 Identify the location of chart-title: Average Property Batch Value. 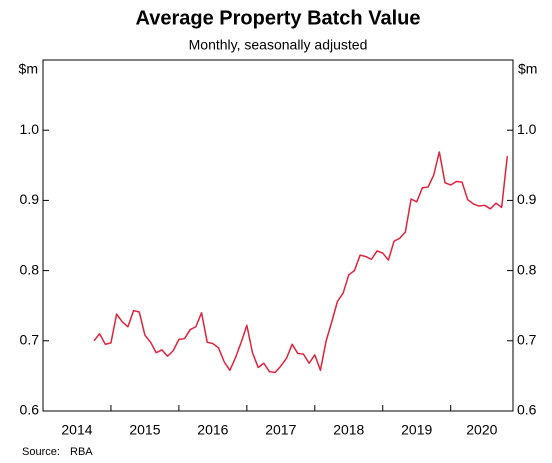
(278, 18).